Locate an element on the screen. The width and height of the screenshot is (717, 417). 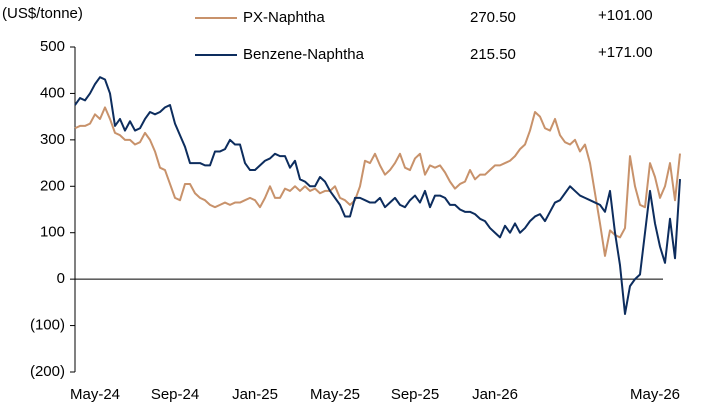
y-tick-label: (100) is located at coordinates (47, 325).